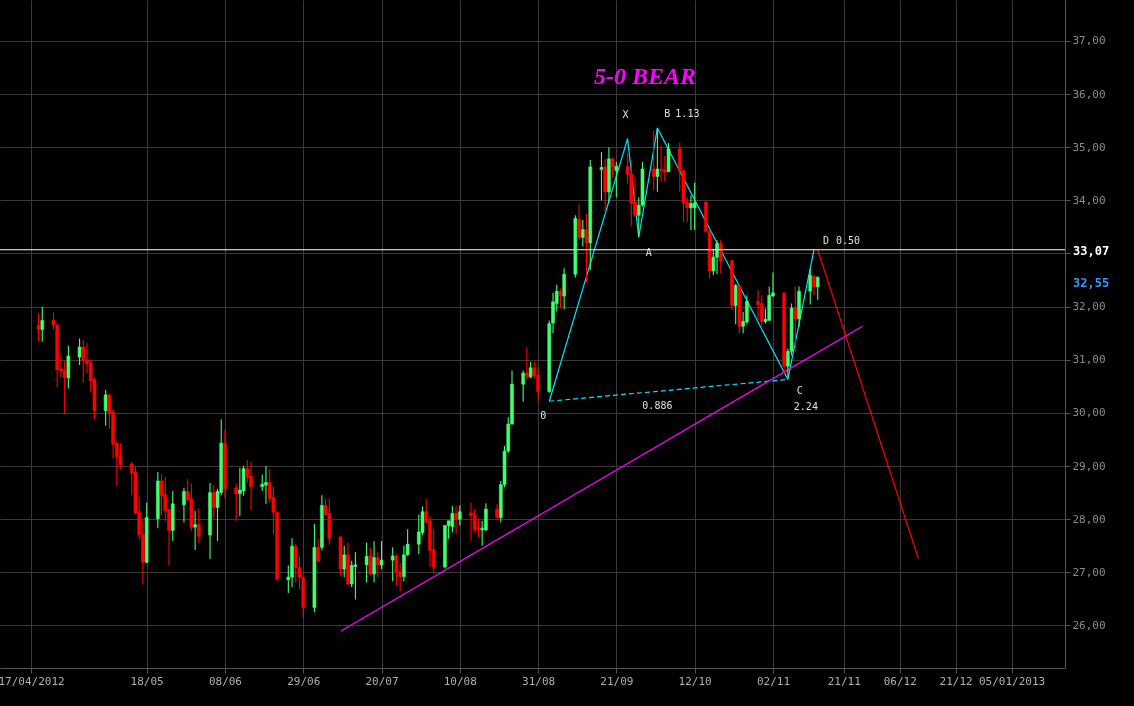 The width and height of the screenshot is (1134, 706). I want to click on x-tick-label: 21/09, so click(617, 681).